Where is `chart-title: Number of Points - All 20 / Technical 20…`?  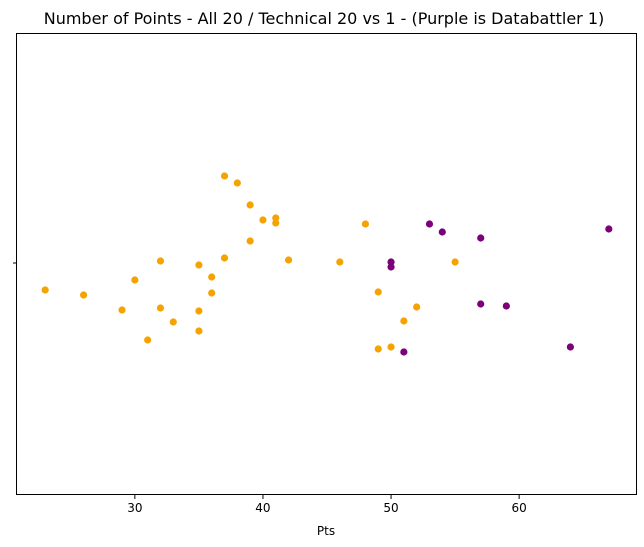 chart-title: Number of Points - All 20 / Technical 20… is located at coordinates (324, 18).